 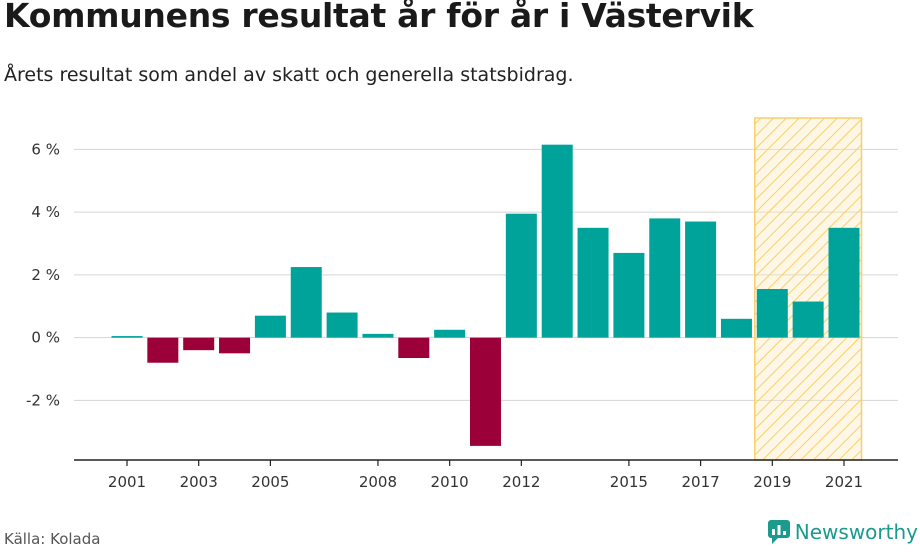 I want to click on bar-2016, so click(x=665, y=278).